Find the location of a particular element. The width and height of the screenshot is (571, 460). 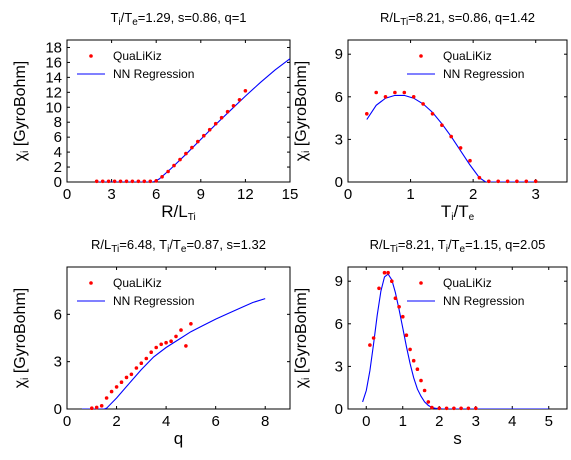

x-tick-label: 12 is located at coordinates (245, 194).